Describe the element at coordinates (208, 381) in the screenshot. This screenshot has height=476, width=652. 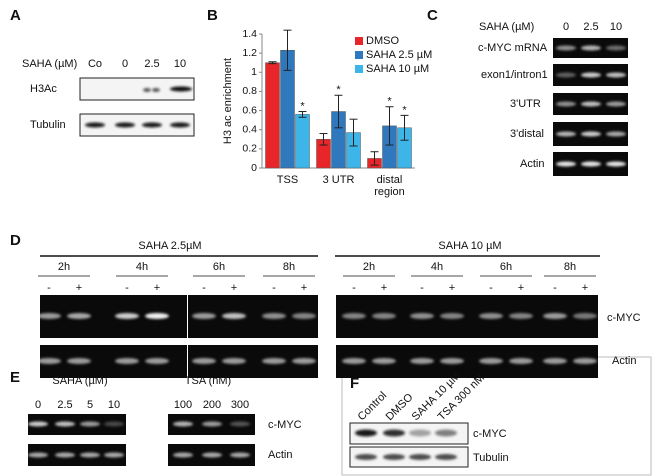
I see `group-title: TSA (nM)` at that location.